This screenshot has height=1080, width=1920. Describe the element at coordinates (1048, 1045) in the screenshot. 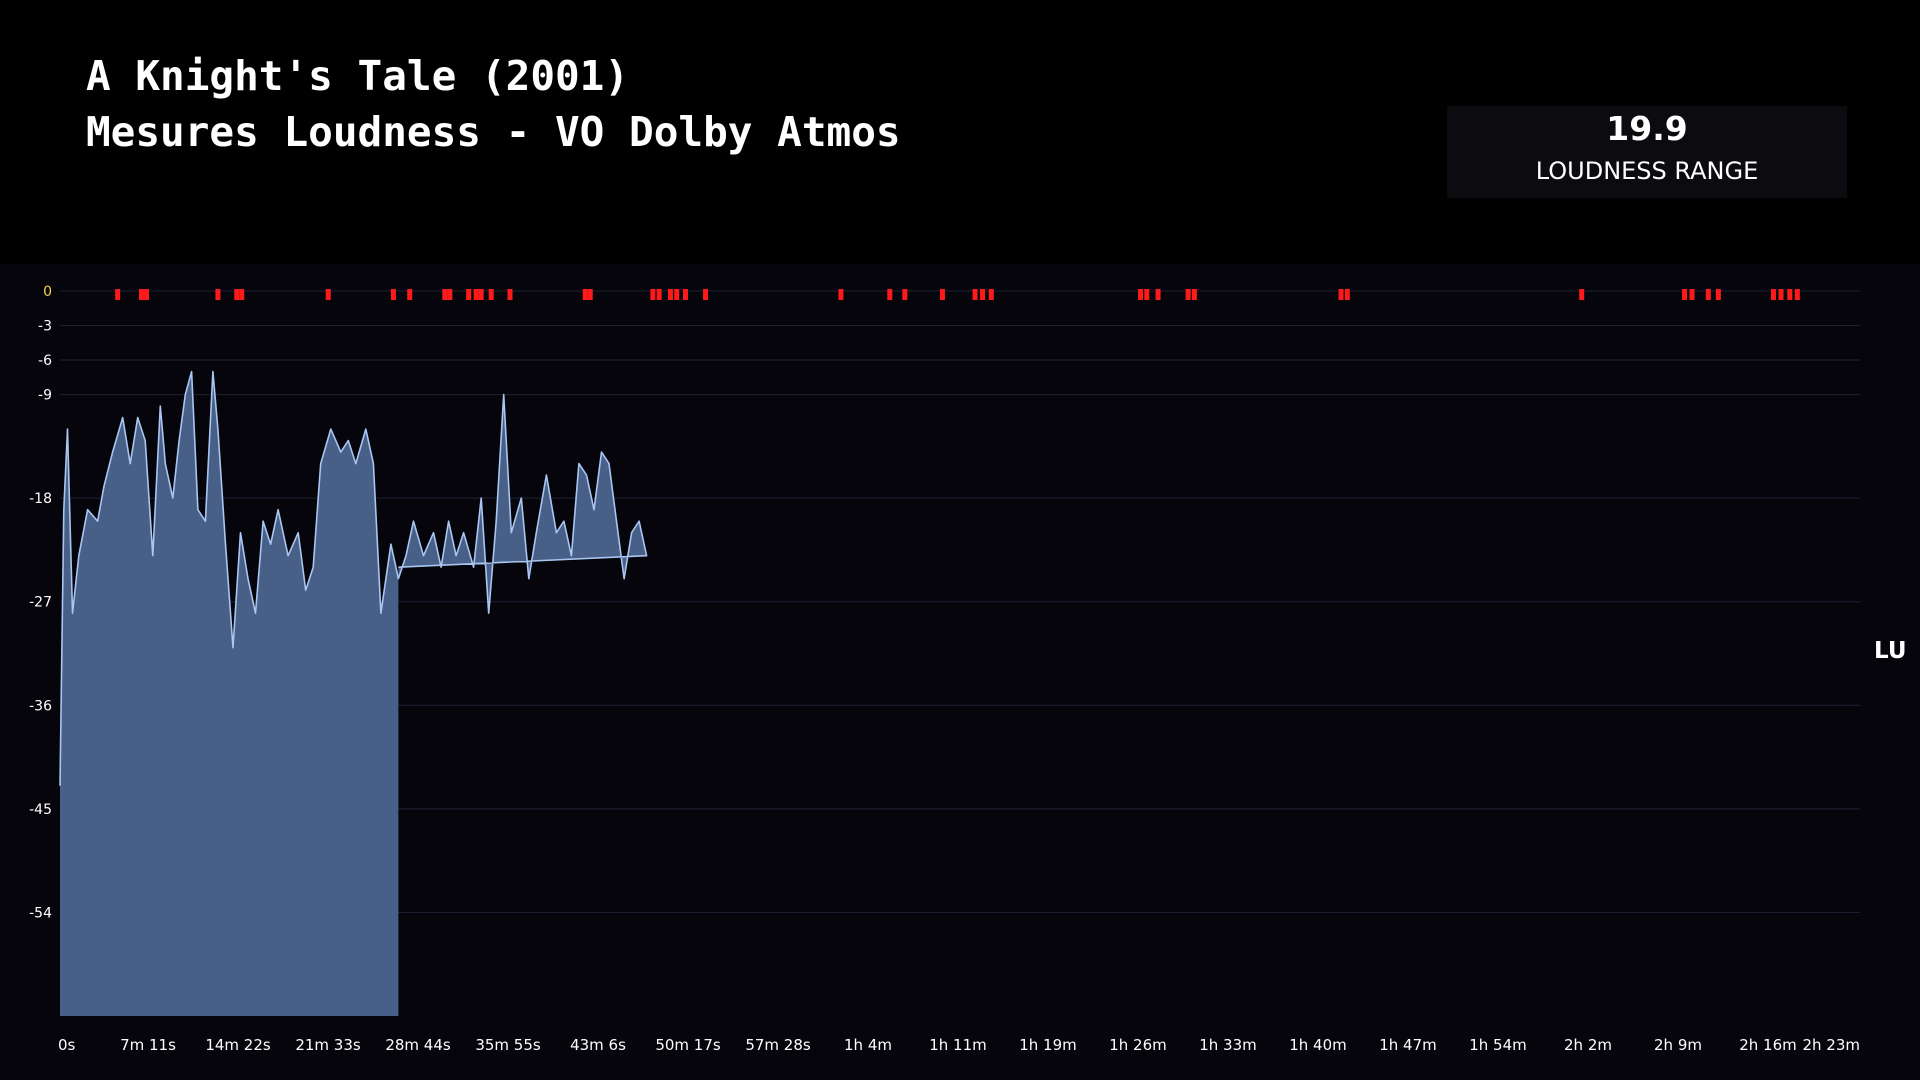

I see `x-tick-label: 1h 19m` at that location.